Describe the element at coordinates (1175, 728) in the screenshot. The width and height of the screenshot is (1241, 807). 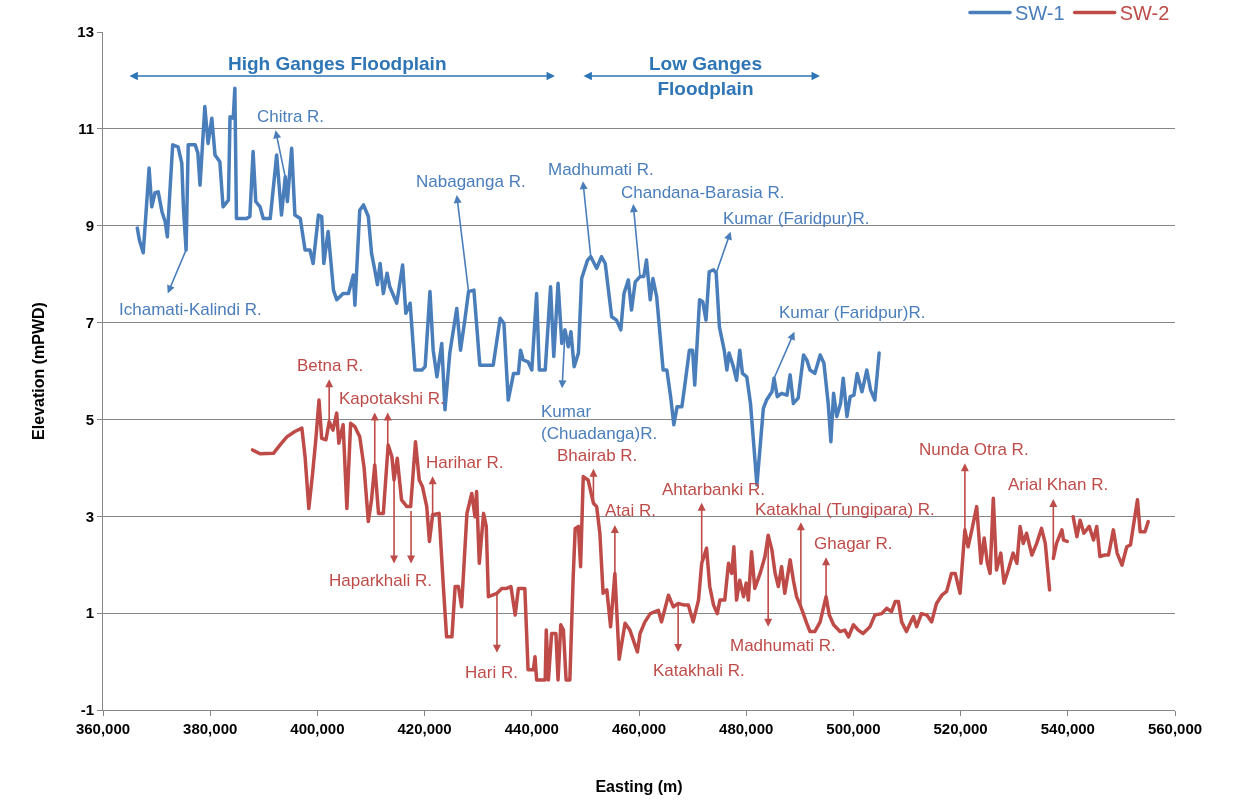
I see `x-tick-label: 560,000` at that location.